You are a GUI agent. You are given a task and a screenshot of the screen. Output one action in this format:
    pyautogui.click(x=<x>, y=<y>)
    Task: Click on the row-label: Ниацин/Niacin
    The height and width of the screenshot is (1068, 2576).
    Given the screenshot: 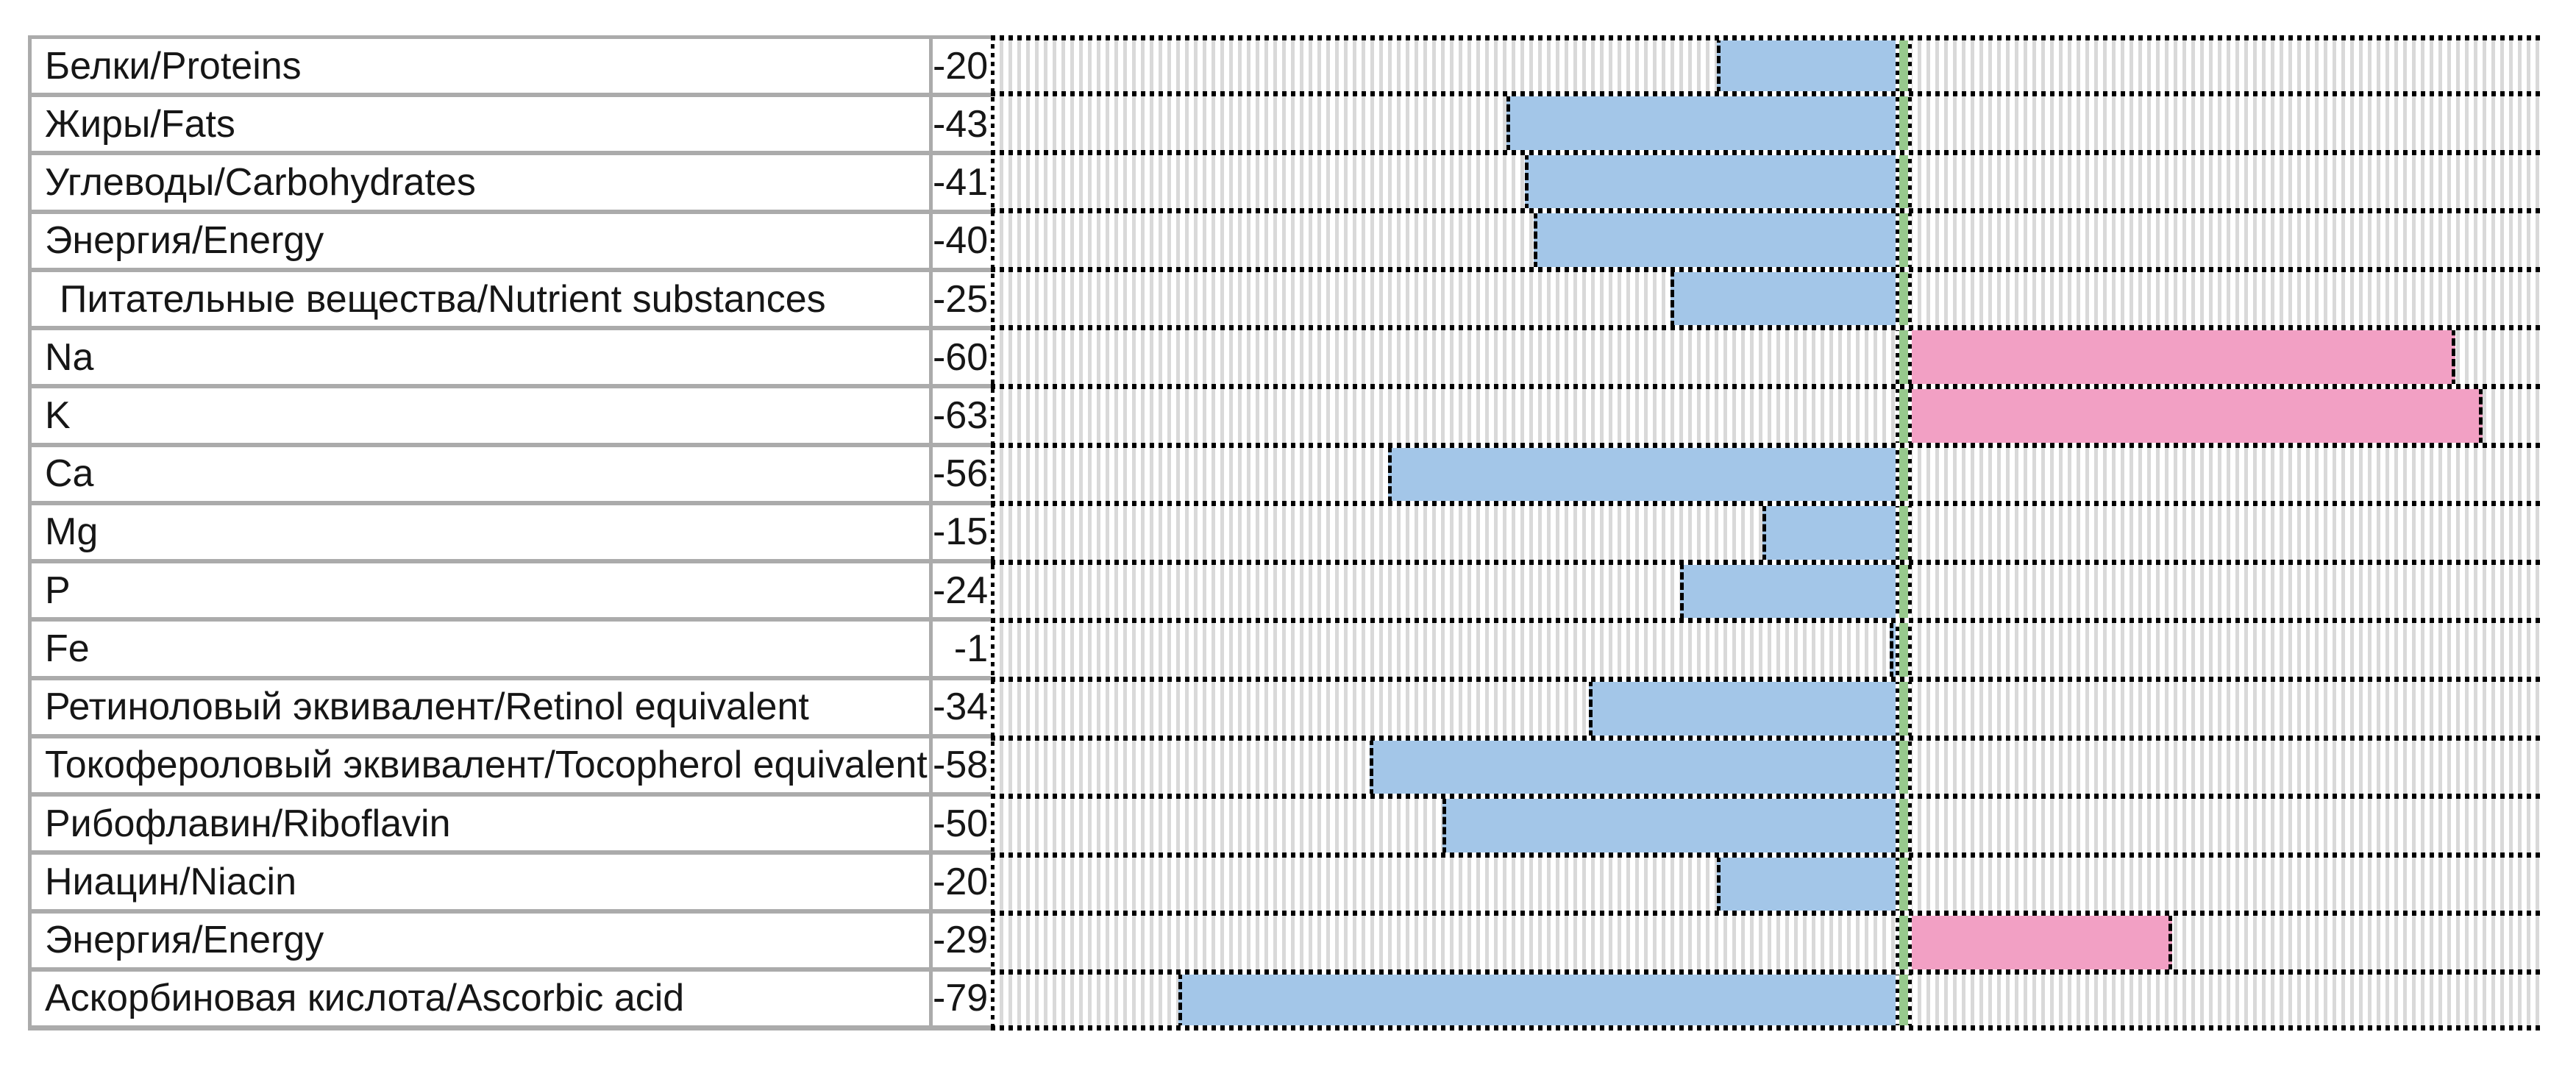 What is the action you would take?
    pyautogui.click(x=480, y=882)
    